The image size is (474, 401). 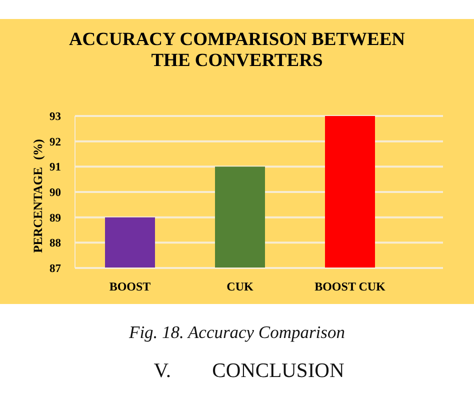 What do you see at coordinates (240, 287) in the screenshot?
I see `x-tick-label: CUK` at bounding box center [240, 287].